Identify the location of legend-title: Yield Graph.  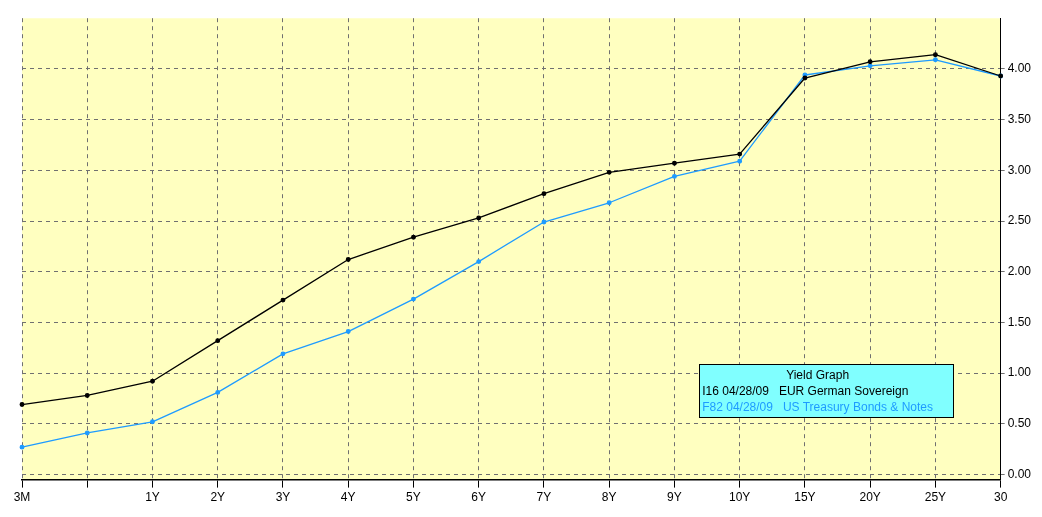
(818, 375).